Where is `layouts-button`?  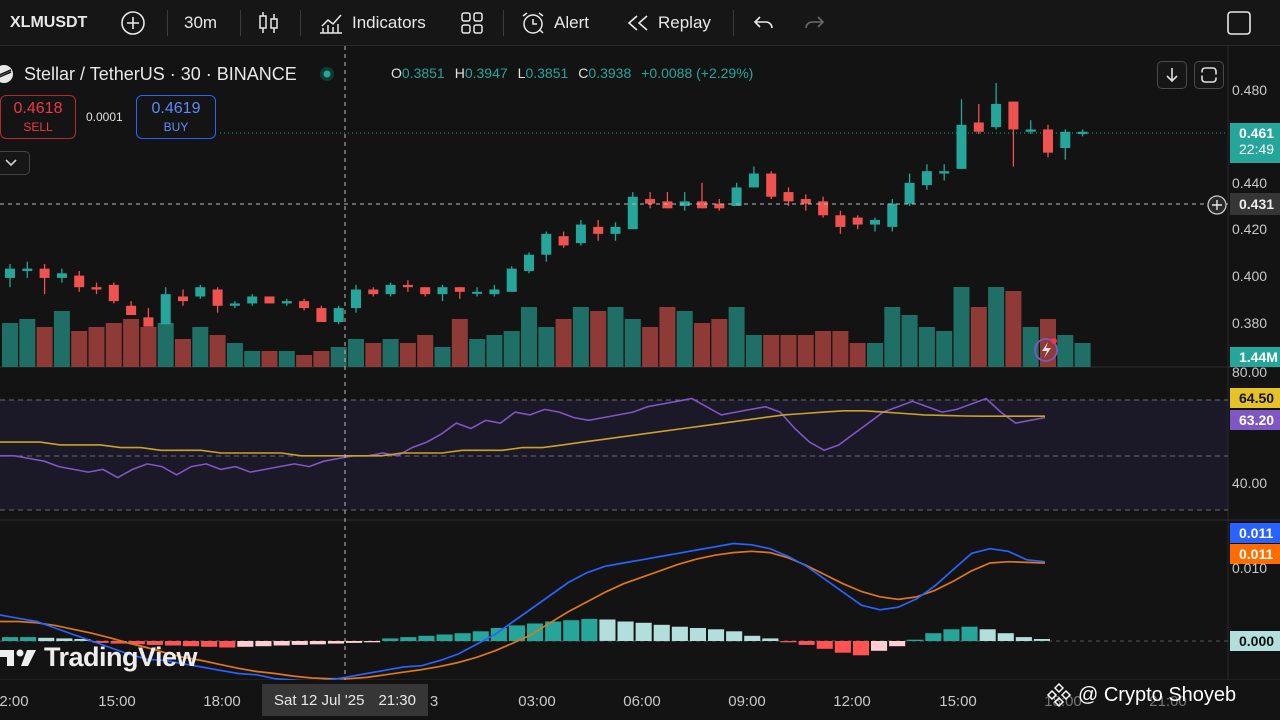 layouts-button is located at coordinates (472, 23).